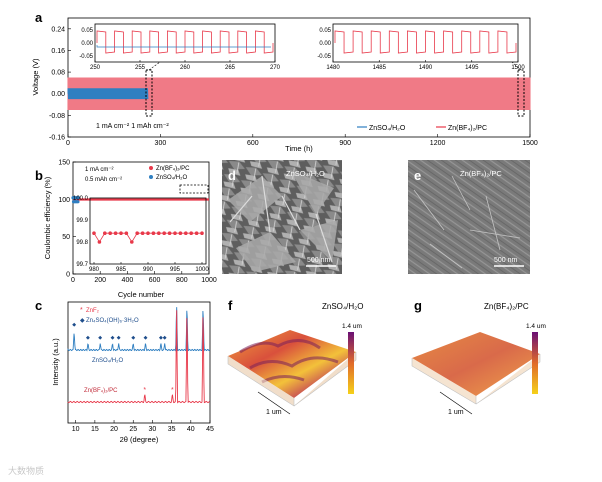  I want to click on series-b-znso4-point, so click(78, 202).